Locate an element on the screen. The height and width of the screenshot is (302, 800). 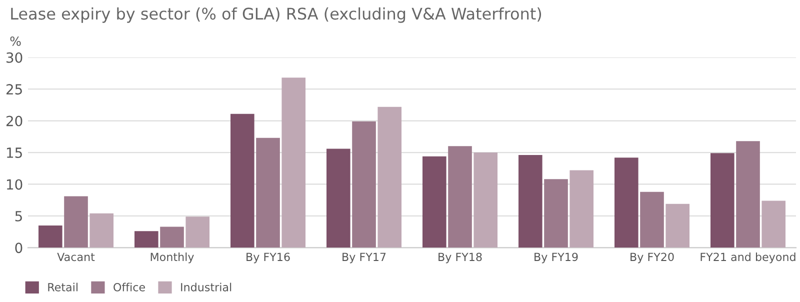
x-tick-label: By FY19 is located at coordinates (556, 258).